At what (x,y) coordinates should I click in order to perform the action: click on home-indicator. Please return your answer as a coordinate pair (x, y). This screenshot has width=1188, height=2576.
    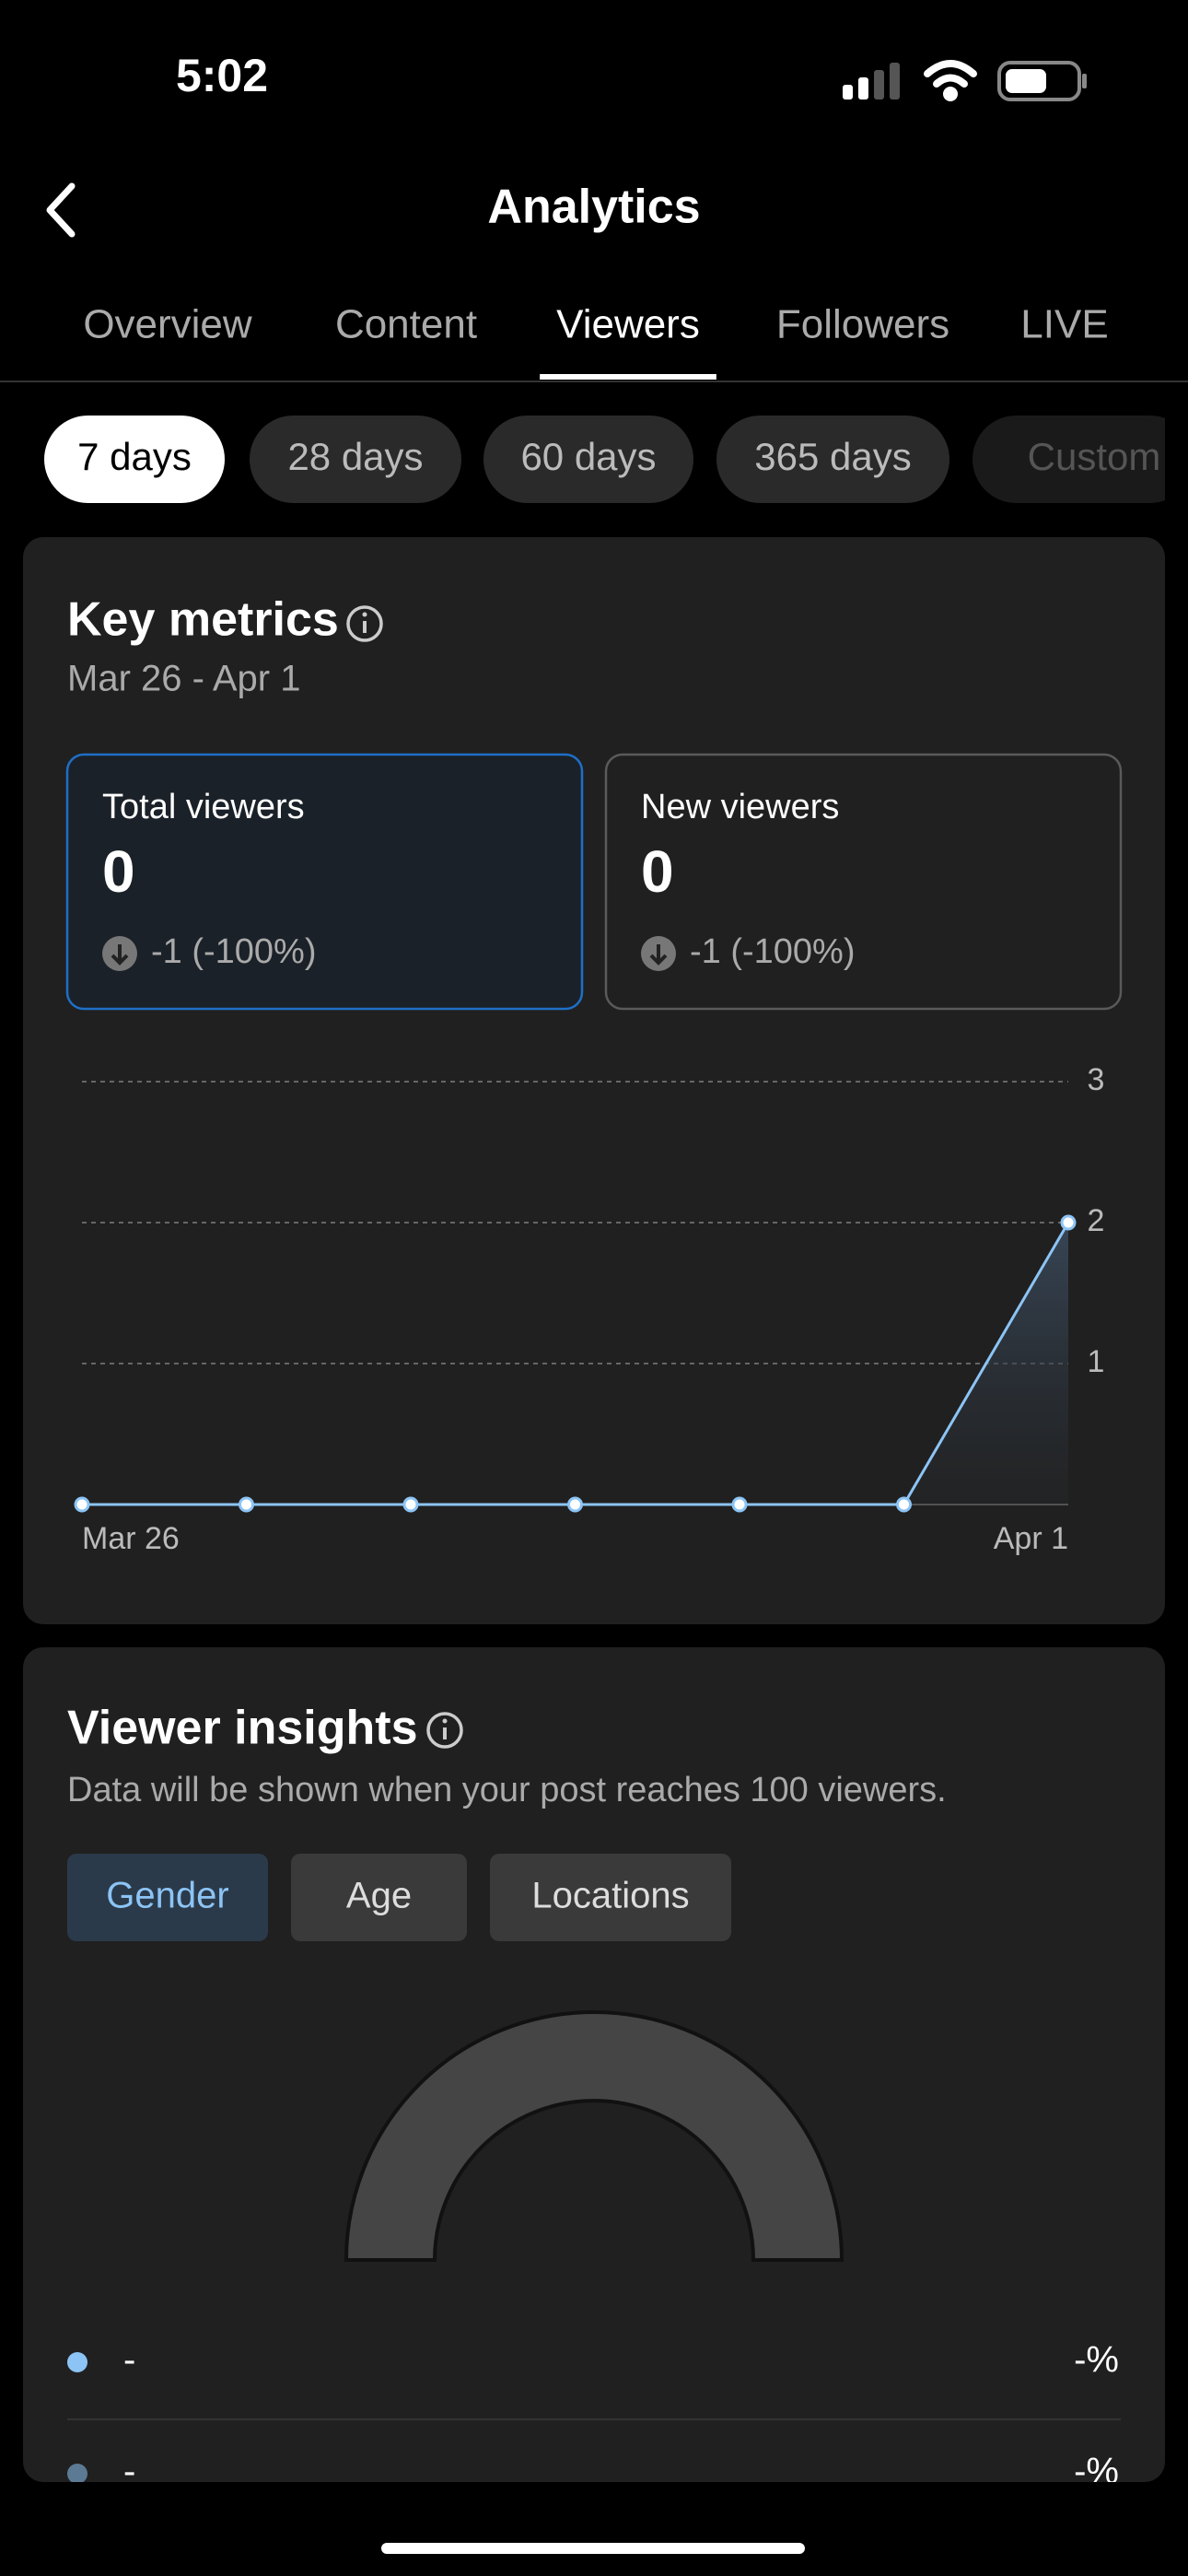
    Looking at the image, I should click on (593, 2548).